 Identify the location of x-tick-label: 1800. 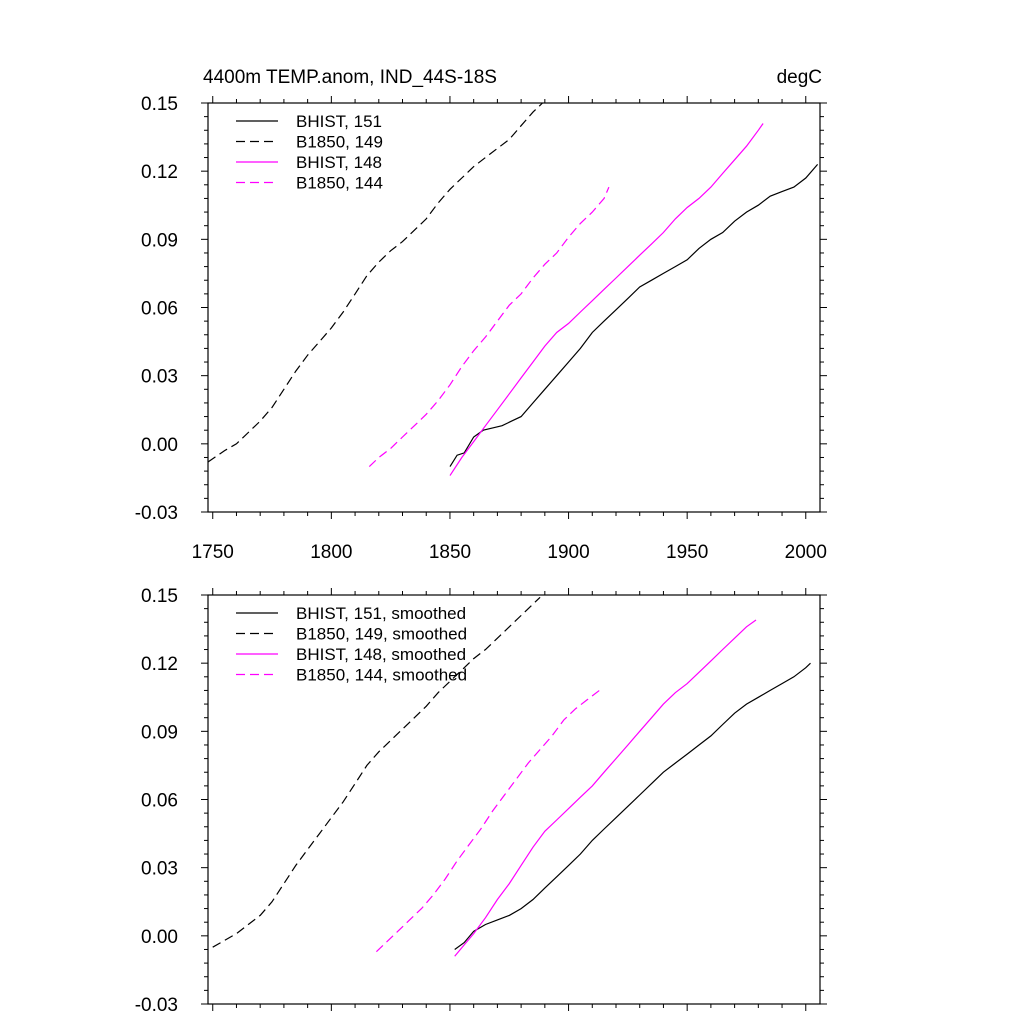
(331, 552).